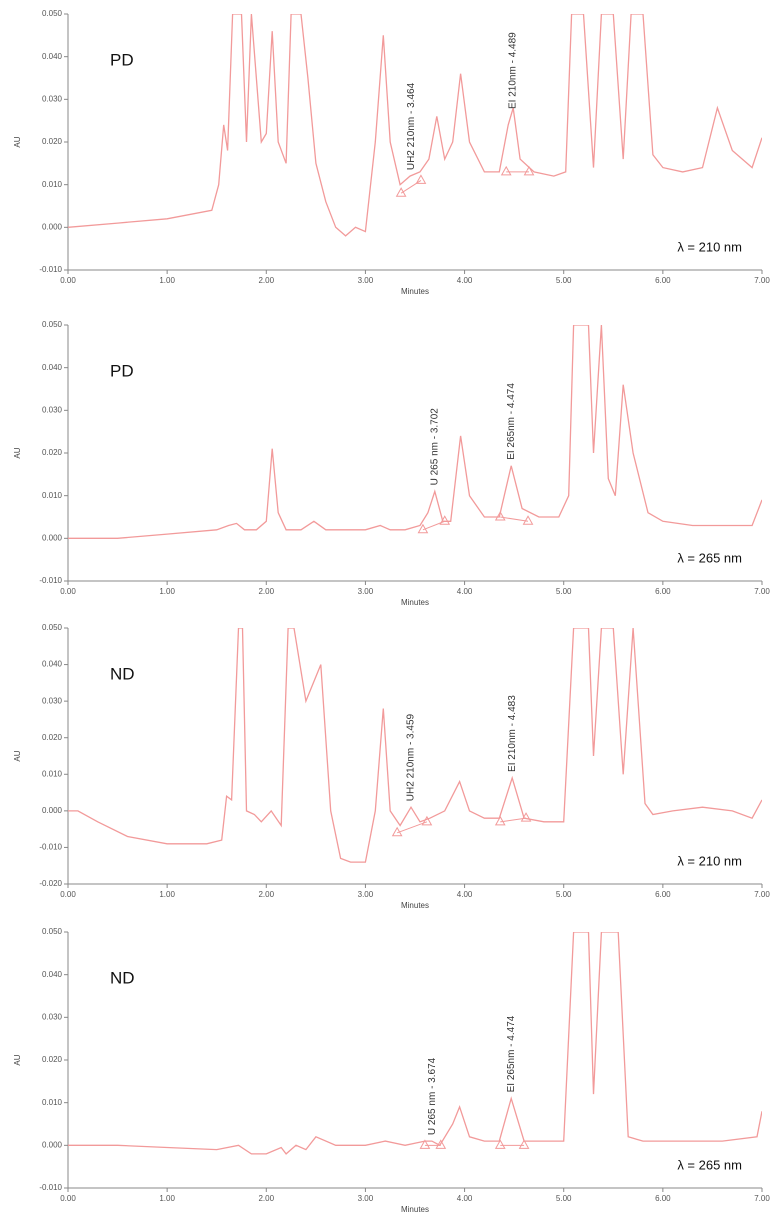  What do you see at coordinates (411, 126) in the screenshot?
I see `peak-label: UH2 210nm - 3.464` at bounding box center [411, 126].